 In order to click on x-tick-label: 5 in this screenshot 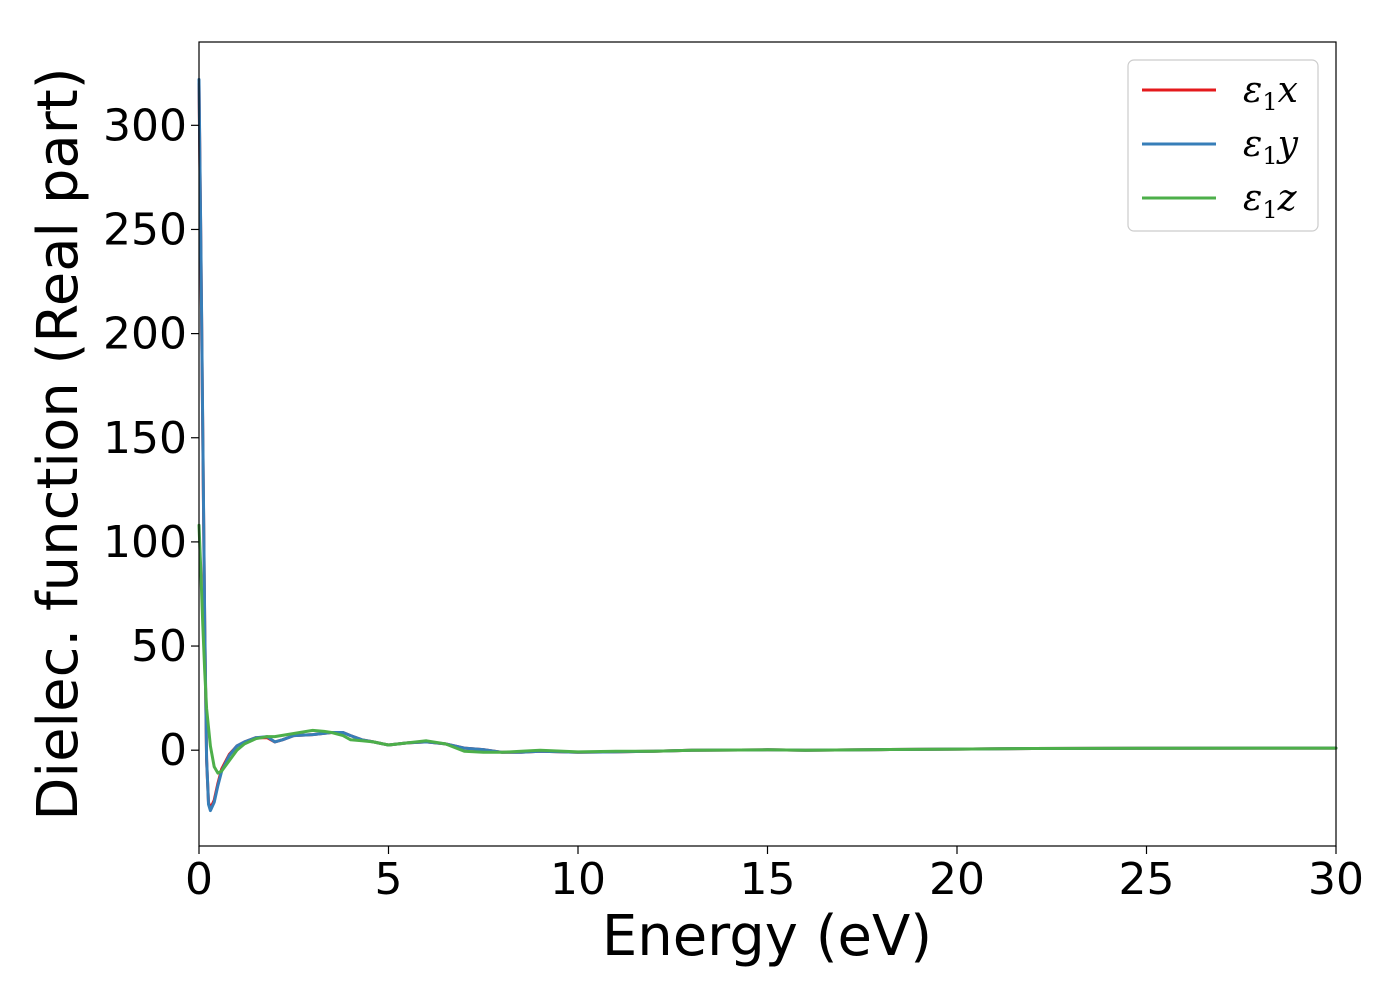, I will do `click(389, 879)`.